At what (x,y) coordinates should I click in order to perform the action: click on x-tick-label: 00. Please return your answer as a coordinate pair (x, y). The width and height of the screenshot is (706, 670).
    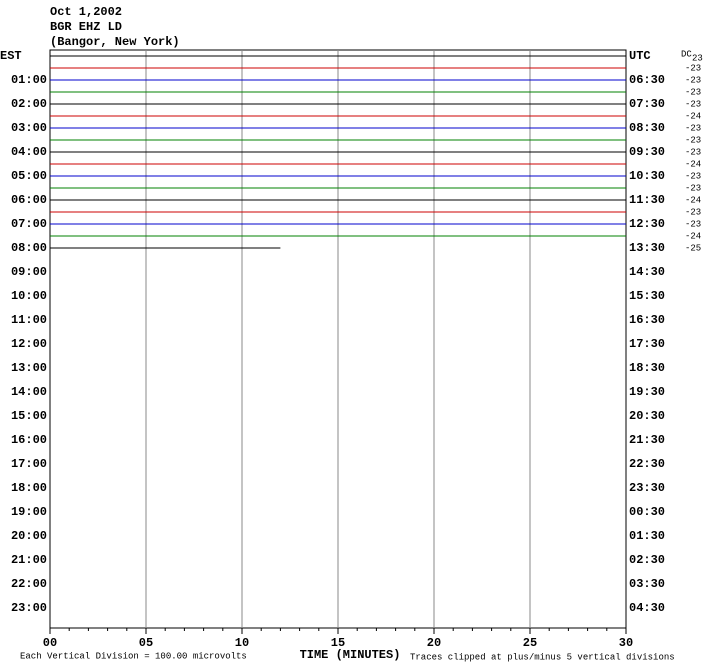
    Looking at the image, I should click on (50, 643).